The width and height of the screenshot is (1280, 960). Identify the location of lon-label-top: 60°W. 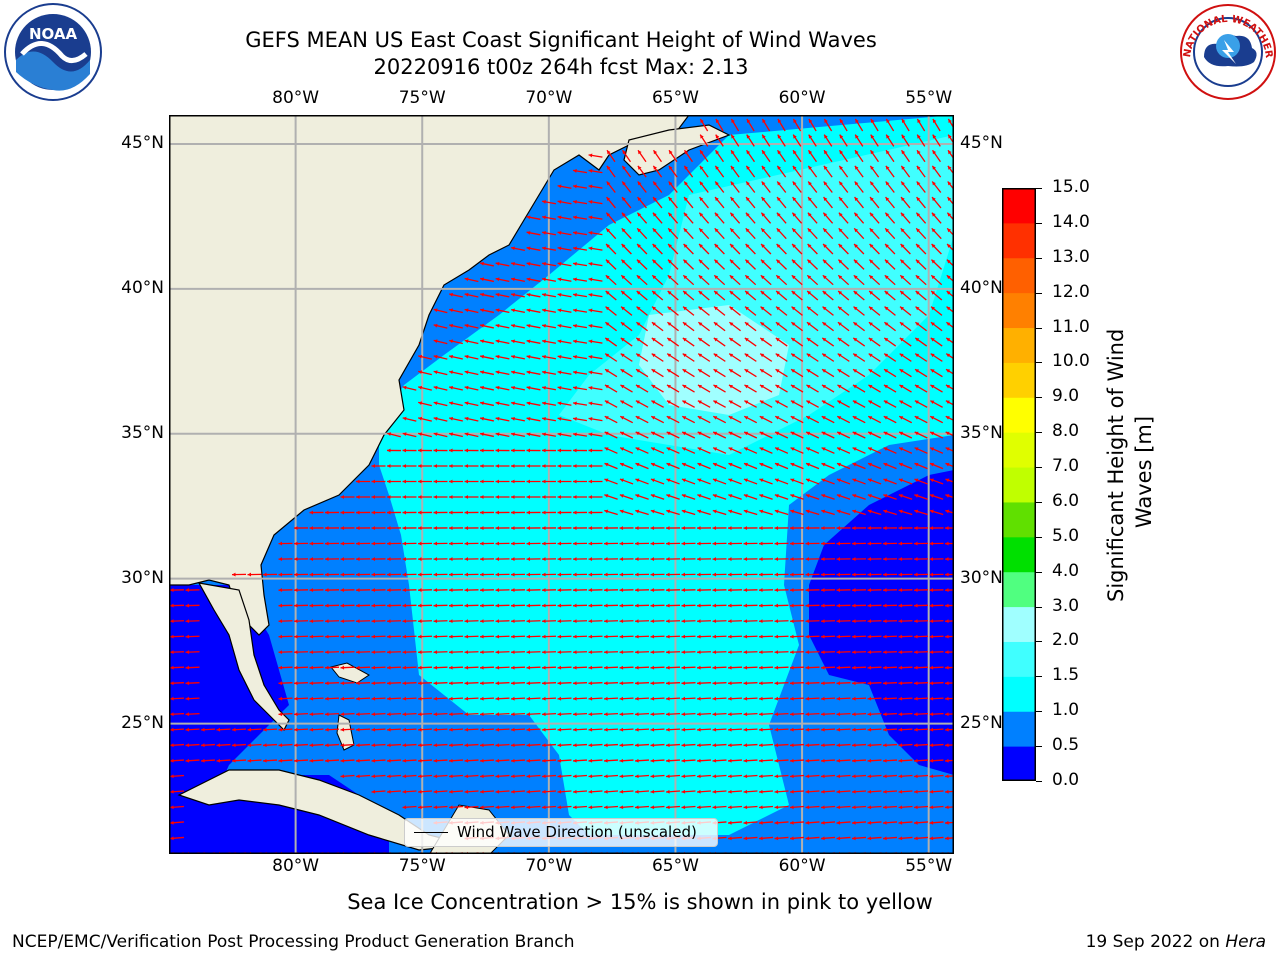
(802, 98).